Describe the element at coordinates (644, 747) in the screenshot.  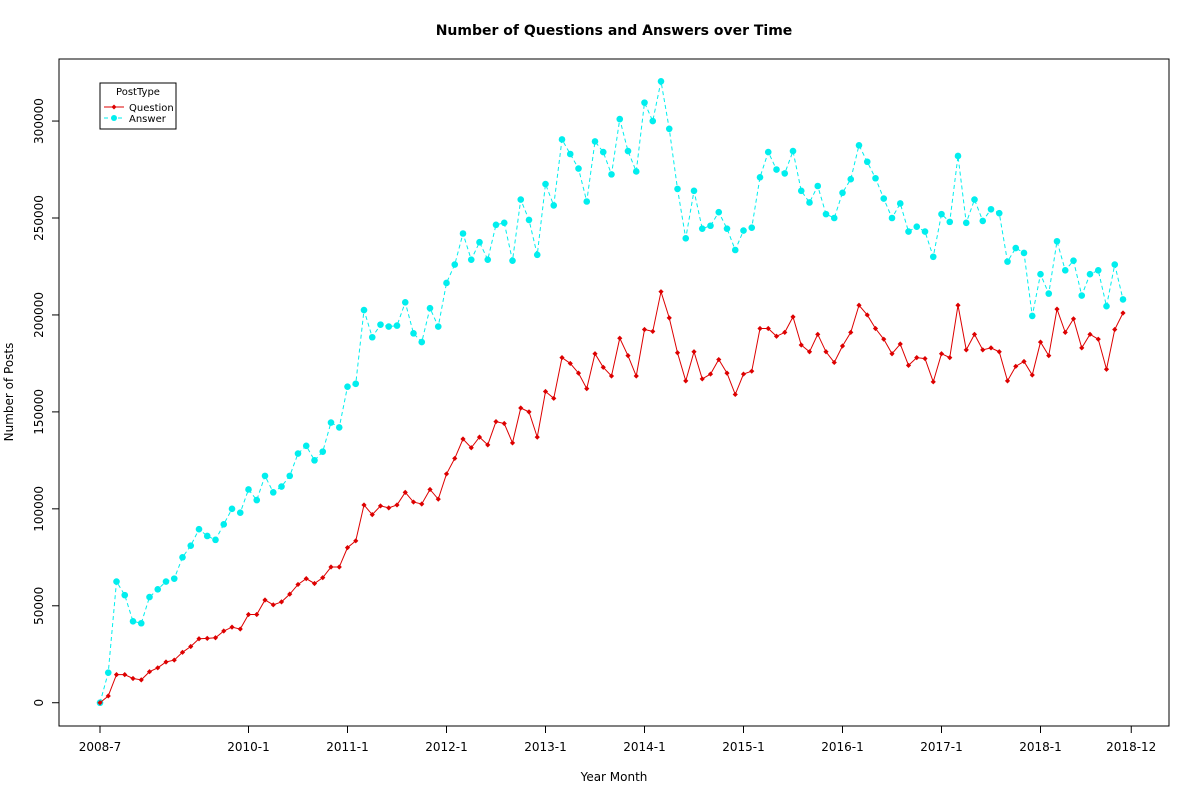
I see `x-tick-label: 2014-1` at that location.